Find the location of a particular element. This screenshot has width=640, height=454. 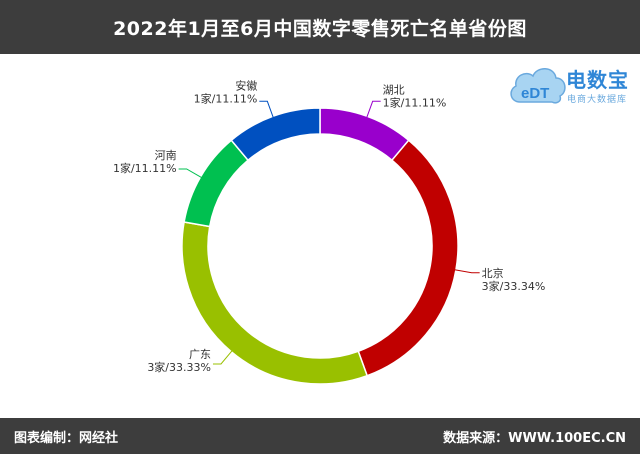

brand-logo: eDT 电数宝 电商大数据库 is located at coordinates (571, 86).